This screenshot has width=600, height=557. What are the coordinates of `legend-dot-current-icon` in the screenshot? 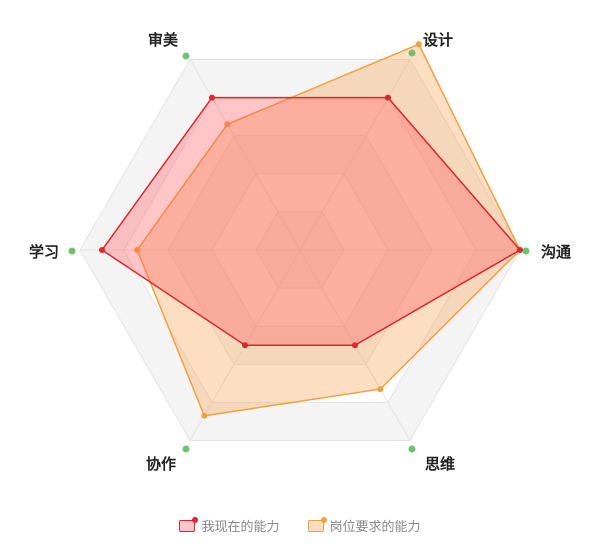 It's located at (195, 519).